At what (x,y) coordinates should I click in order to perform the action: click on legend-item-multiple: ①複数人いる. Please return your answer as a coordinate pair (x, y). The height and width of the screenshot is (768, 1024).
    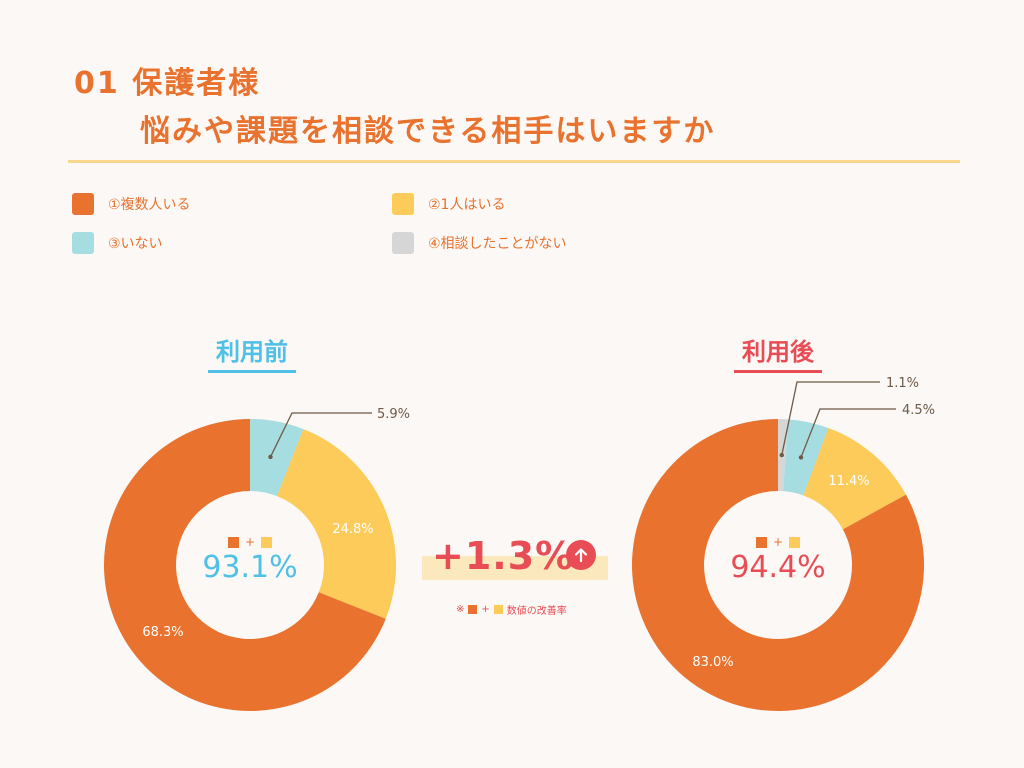
    Looking at the image, I should click on (131, 204).